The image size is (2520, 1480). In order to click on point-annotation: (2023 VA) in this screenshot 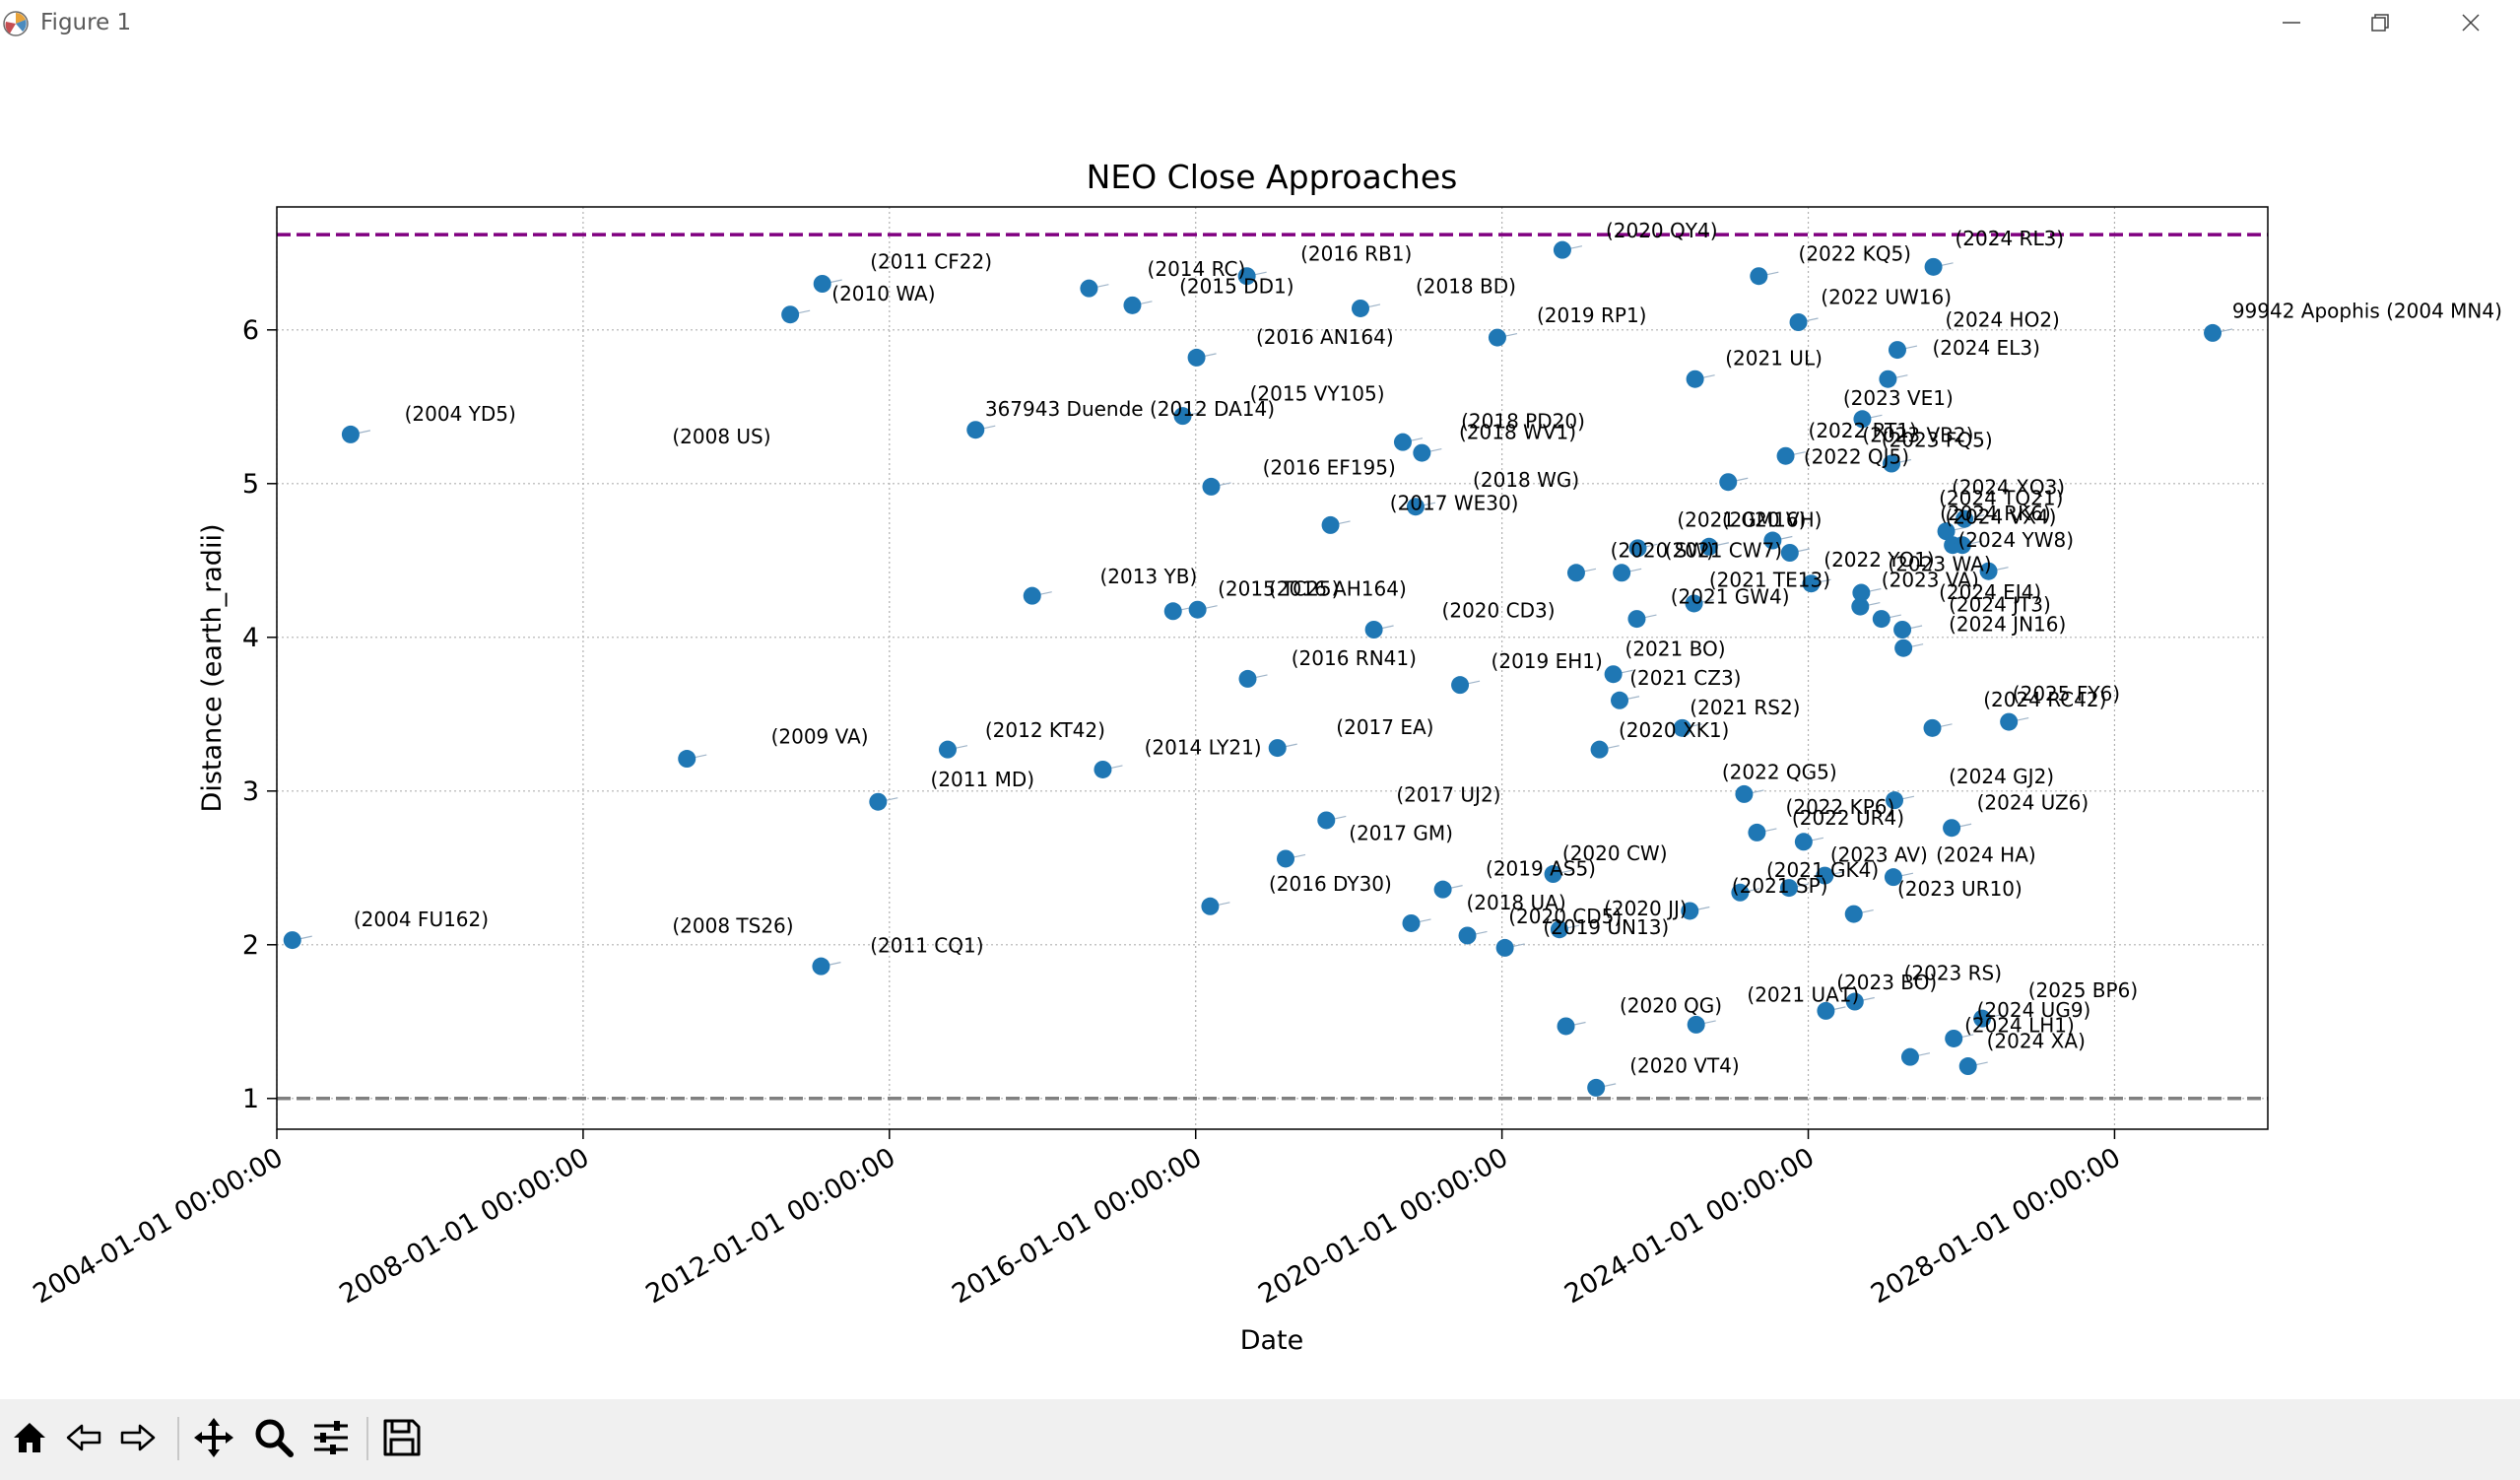, I will do `click(1930, 579)`.